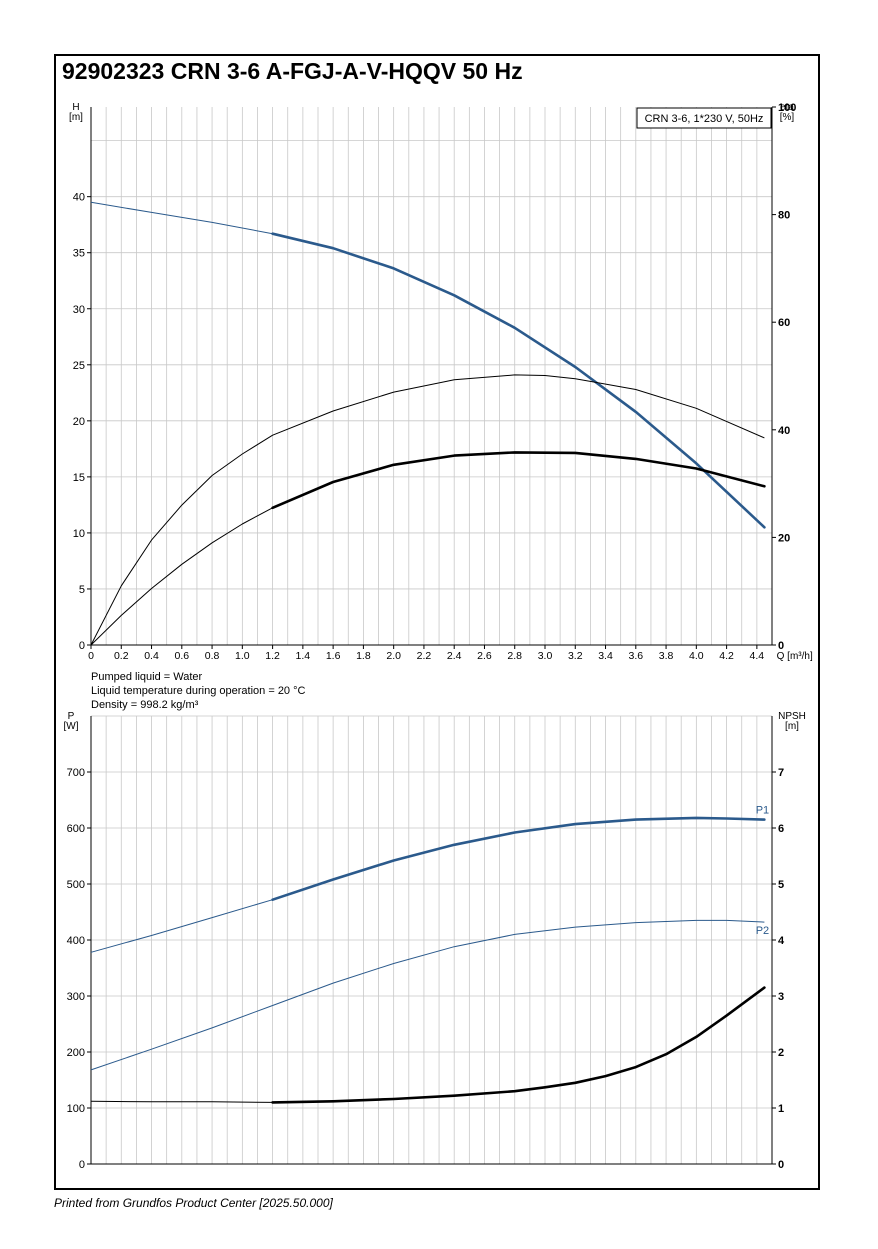  What do you see at coordinates (71, 726) in the screenshot?
I see `y-axis-label-left: [W]` at bounding box center [71, 726].